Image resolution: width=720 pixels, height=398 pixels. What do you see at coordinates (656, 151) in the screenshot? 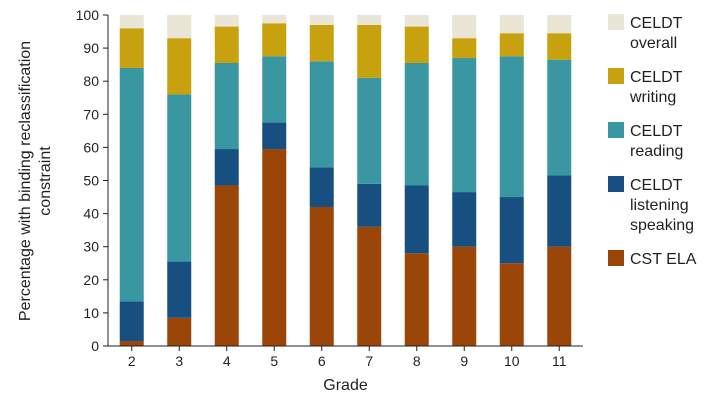
I see `legend-label-line: reading` at bounding box center [656, 151].